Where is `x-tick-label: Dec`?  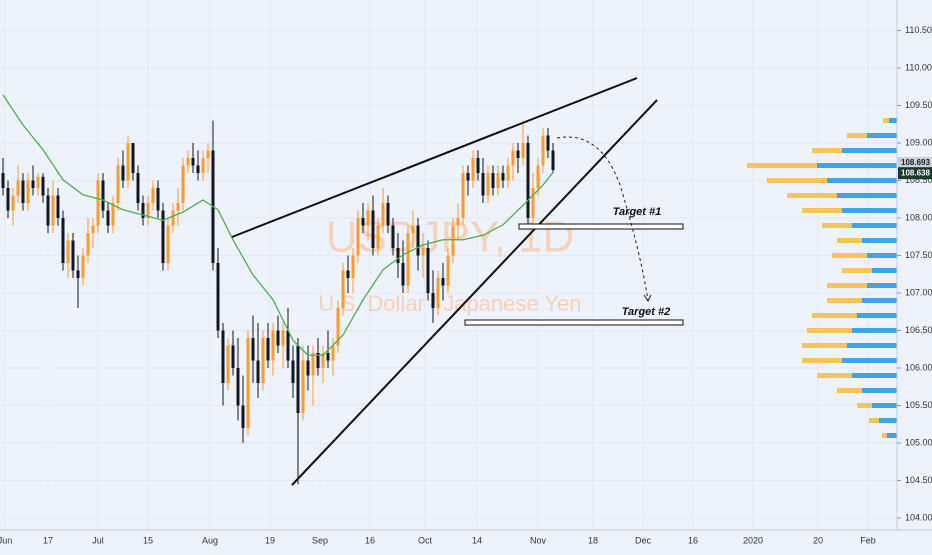 x-tick-label: Dec is located at coordinates (643, 540).